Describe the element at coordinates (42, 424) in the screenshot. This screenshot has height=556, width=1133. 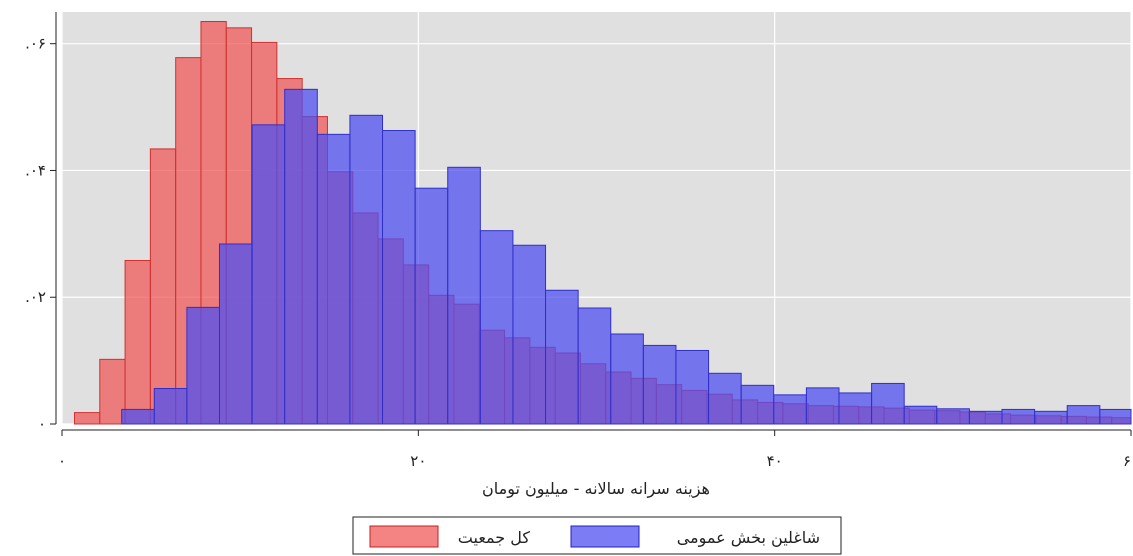
I see `y-tick-label-0: ۰` at that location.